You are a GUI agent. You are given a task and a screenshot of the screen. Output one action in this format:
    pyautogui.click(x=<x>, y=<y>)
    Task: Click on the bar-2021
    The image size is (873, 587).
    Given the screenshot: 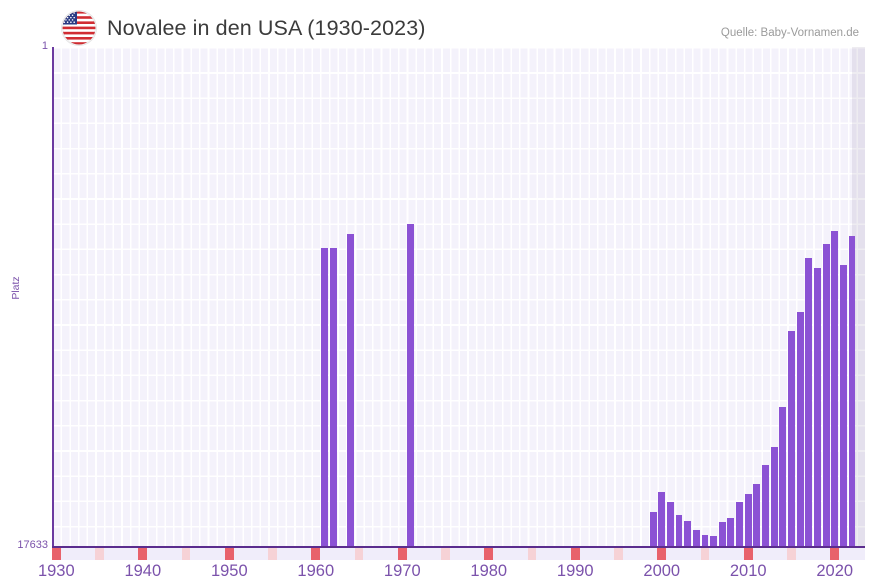 What is the action you would take?
    pyautogui.click(x=843, y=406)
    